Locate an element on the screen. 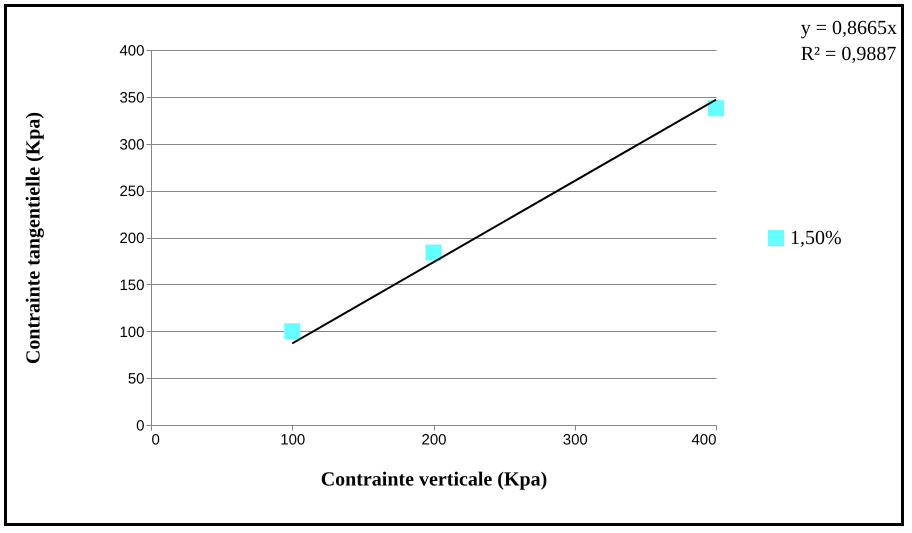 The width and height of the screenshot is (912, 533). y-tick-label: 100 is located at coordinates (131, 332).